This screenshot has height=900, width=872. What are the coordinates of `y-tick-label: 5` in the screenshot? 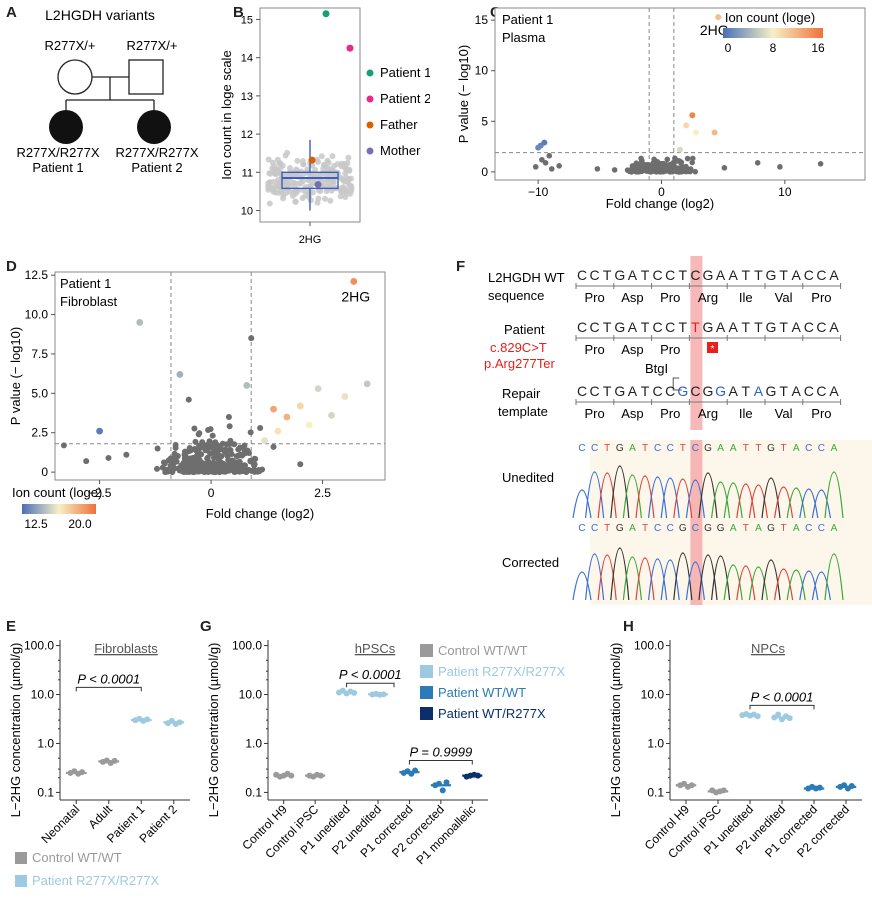 It's located at (484, 121).